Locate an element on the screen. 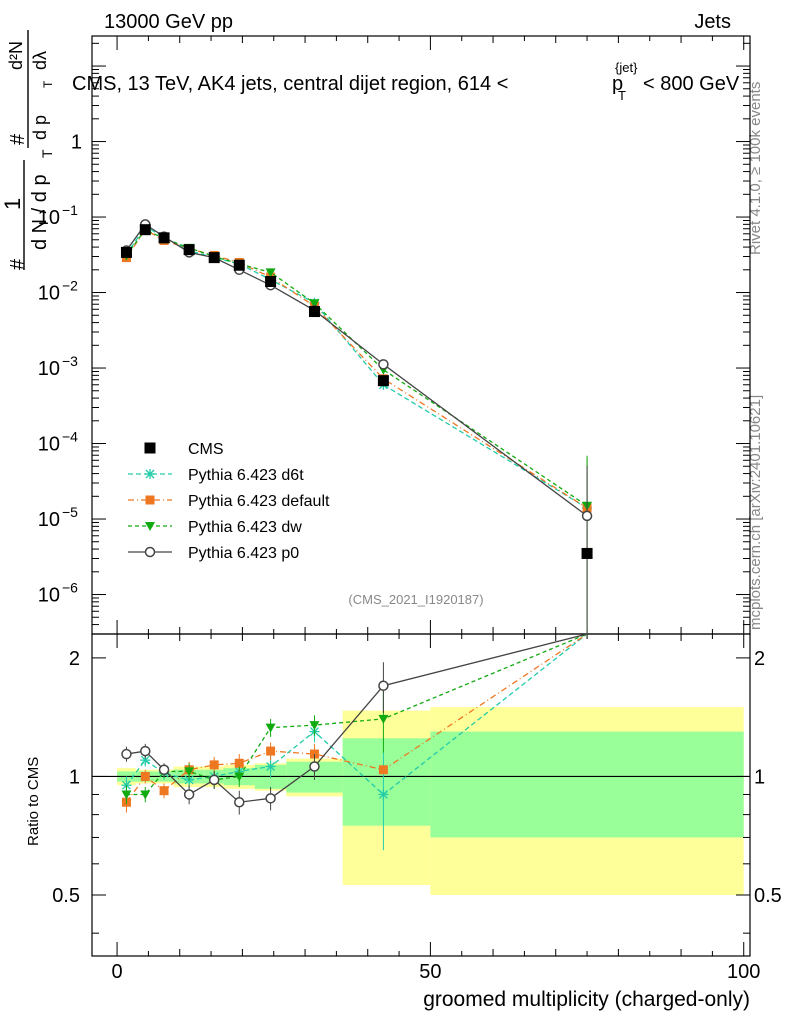 The image size is (786, 1024). x-tick-label: 50 is located at coordinates (430, 972).